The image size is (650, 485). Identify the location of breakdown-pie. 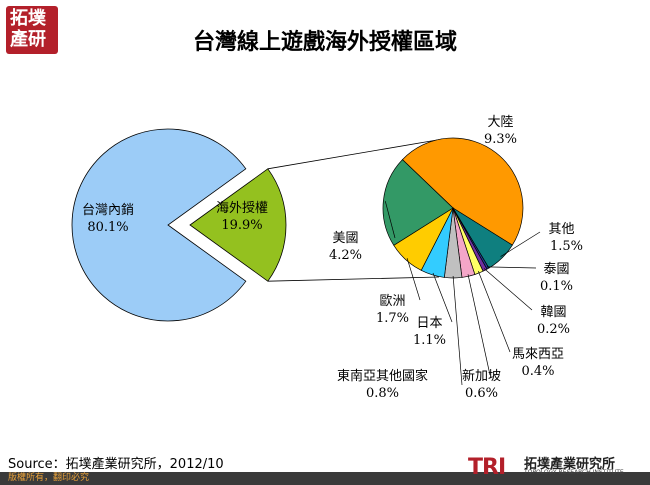
(453, 208).